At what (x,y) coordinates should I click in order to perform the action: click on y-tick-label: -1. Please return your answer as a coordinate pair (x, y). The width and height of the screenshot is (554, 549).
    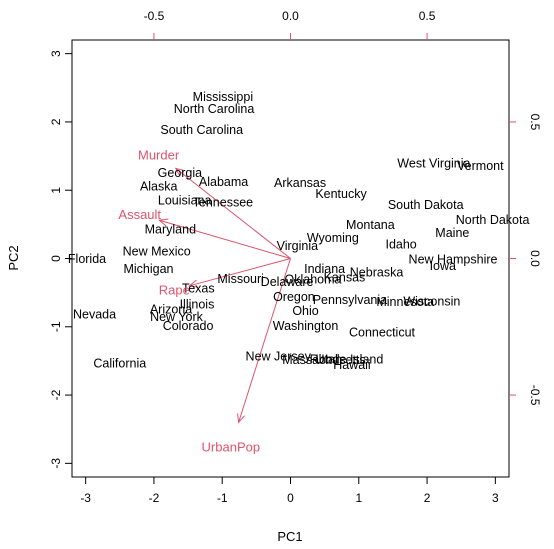
    Looking at the image, I should click on (56, 326).